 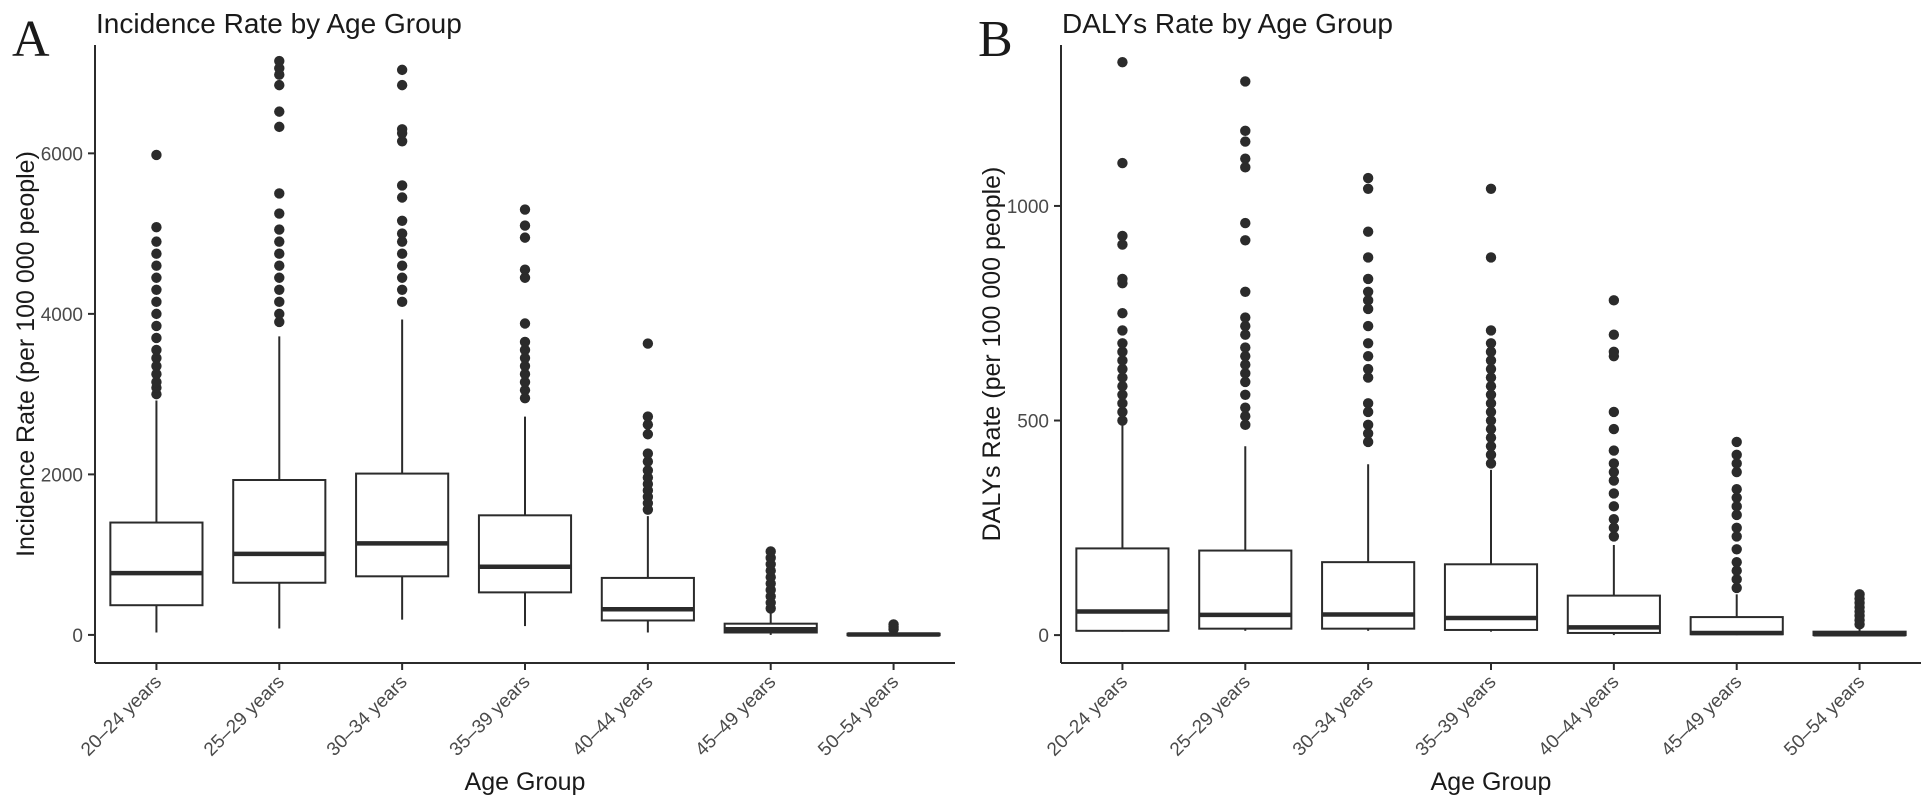 I want to click on panel-label: A, so click(x=31, y=39).